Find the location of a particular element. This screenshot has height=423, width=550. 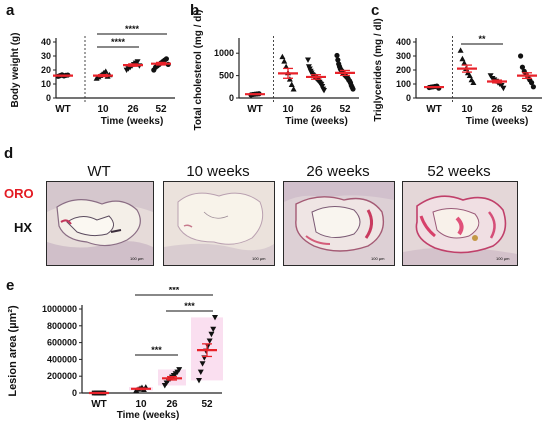

e-ytick-label-1: 200000 is located at coordinates (62, 376).